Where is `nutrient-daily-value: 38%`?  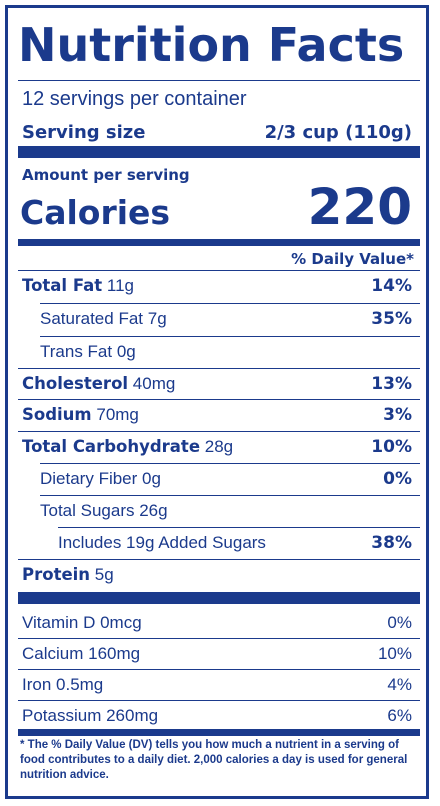
nutrient-daily-value: 38% is located at coordinates (391, 543).